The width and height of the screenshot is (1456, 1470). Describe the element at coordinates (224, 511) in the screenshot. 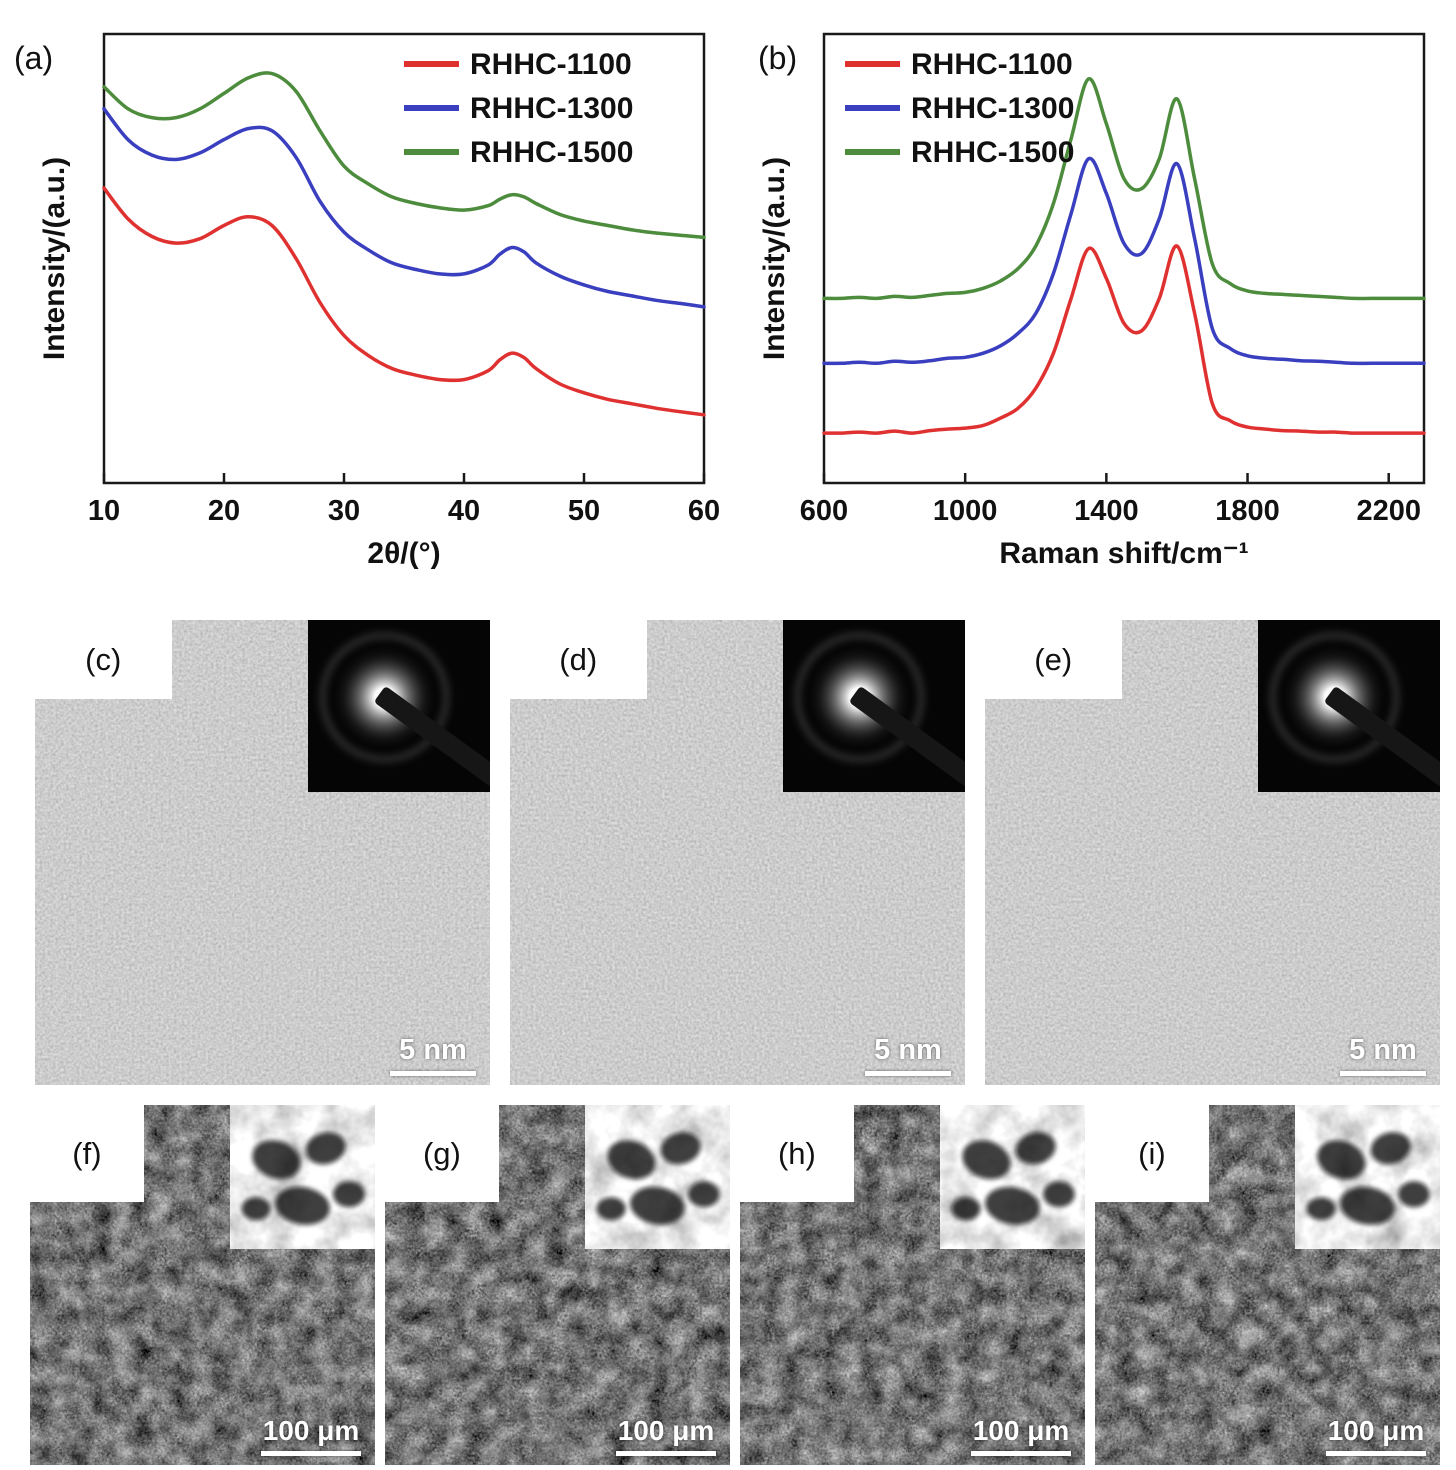

I see `svg-text: 20` at that location.